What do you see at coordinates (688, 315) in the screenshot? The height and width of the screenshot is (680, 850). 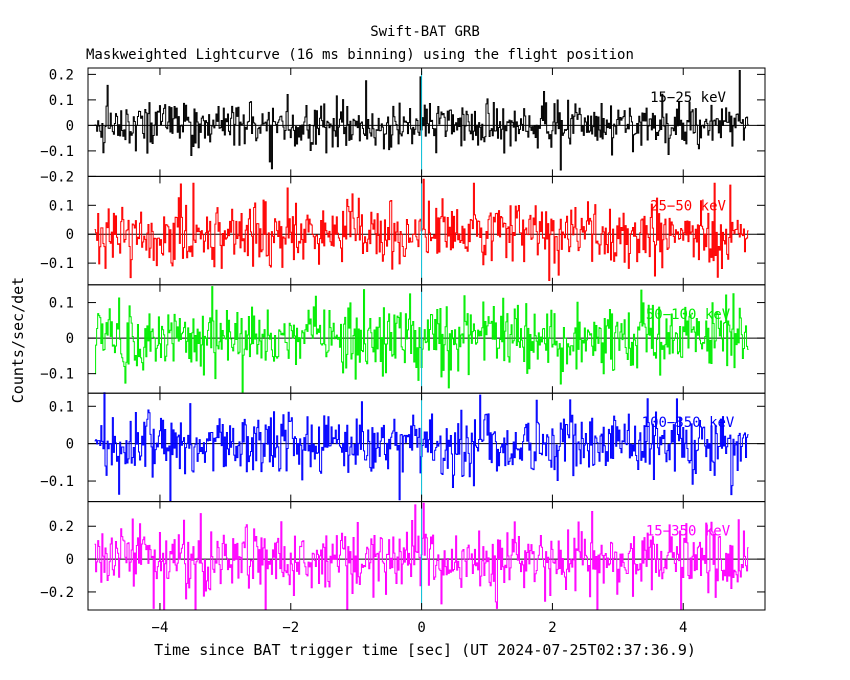 I see `band-label: 50−100 keV` at bounding box center [688, 315].